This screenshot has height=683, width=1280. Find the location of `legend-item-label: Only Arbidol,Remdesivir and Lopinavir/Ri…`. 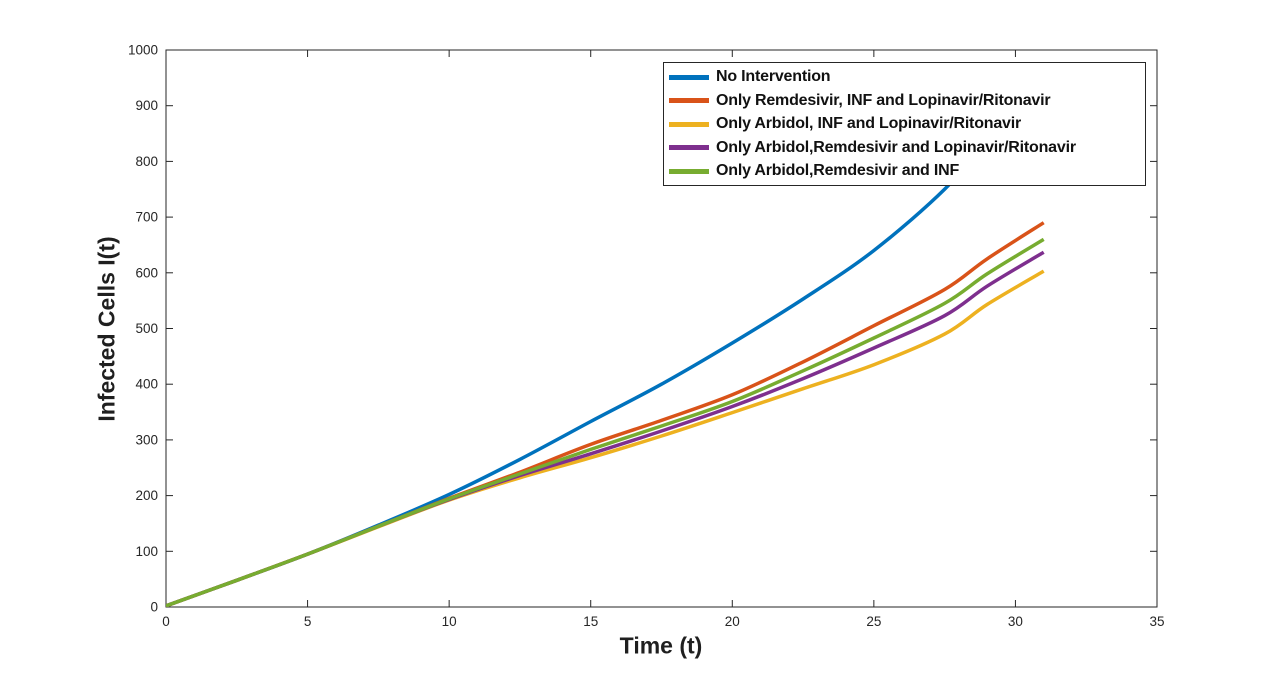

legend-item-label: Only Arbidol,Remdesivir and Lopinavir/Ri… is located at coordinates (896, 147).